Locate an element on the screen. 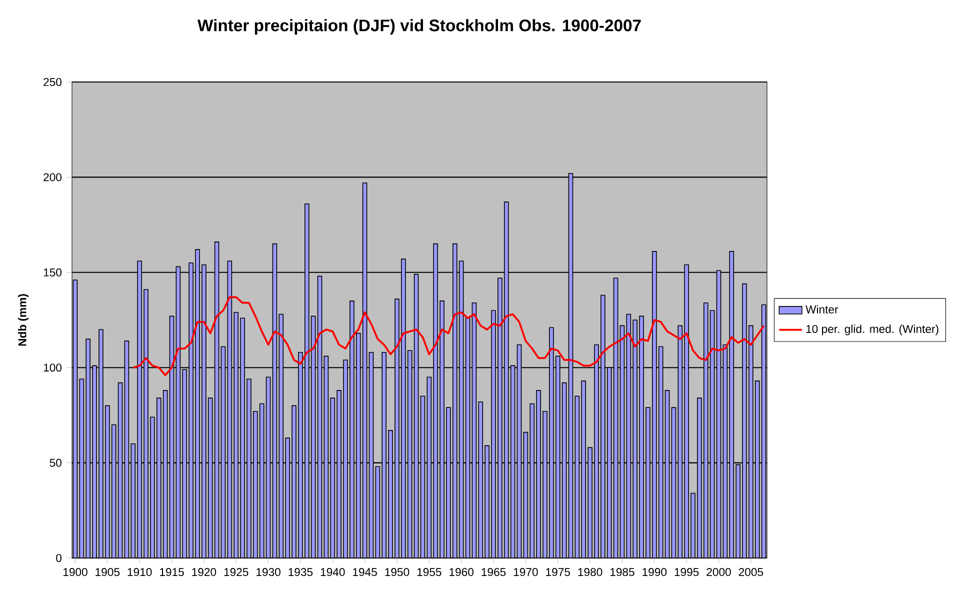 This screenshot has width=969, height=604. x-tick-label: 1935 is located at coordinates (300, 572).